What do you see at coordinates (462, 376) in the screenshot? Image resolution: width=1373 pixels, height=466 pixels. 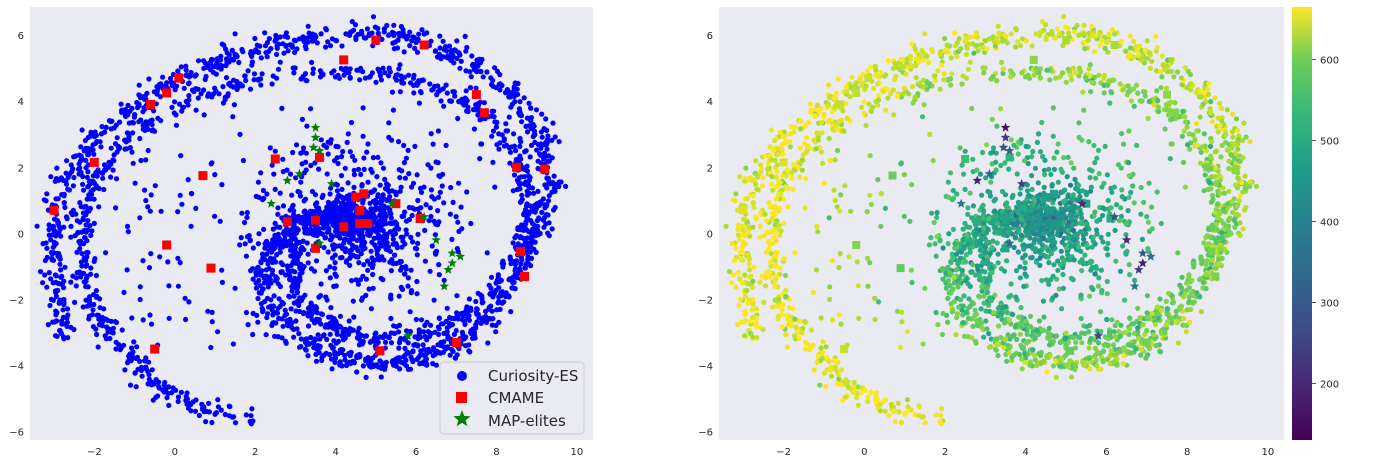 I see `legend-marker-curiosity-es` at bounding box center [462, 376].